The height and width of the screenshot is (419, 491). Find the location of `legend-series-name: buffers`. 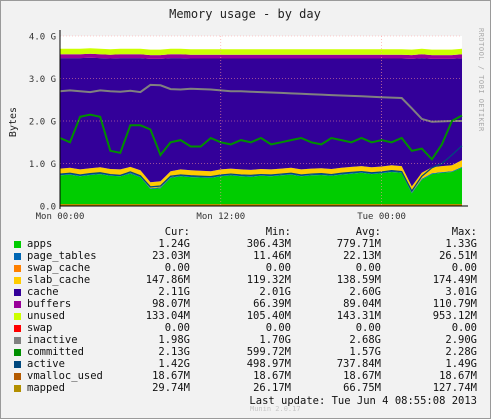

legend-series-name: buffers is located at coordinates (49, 304).